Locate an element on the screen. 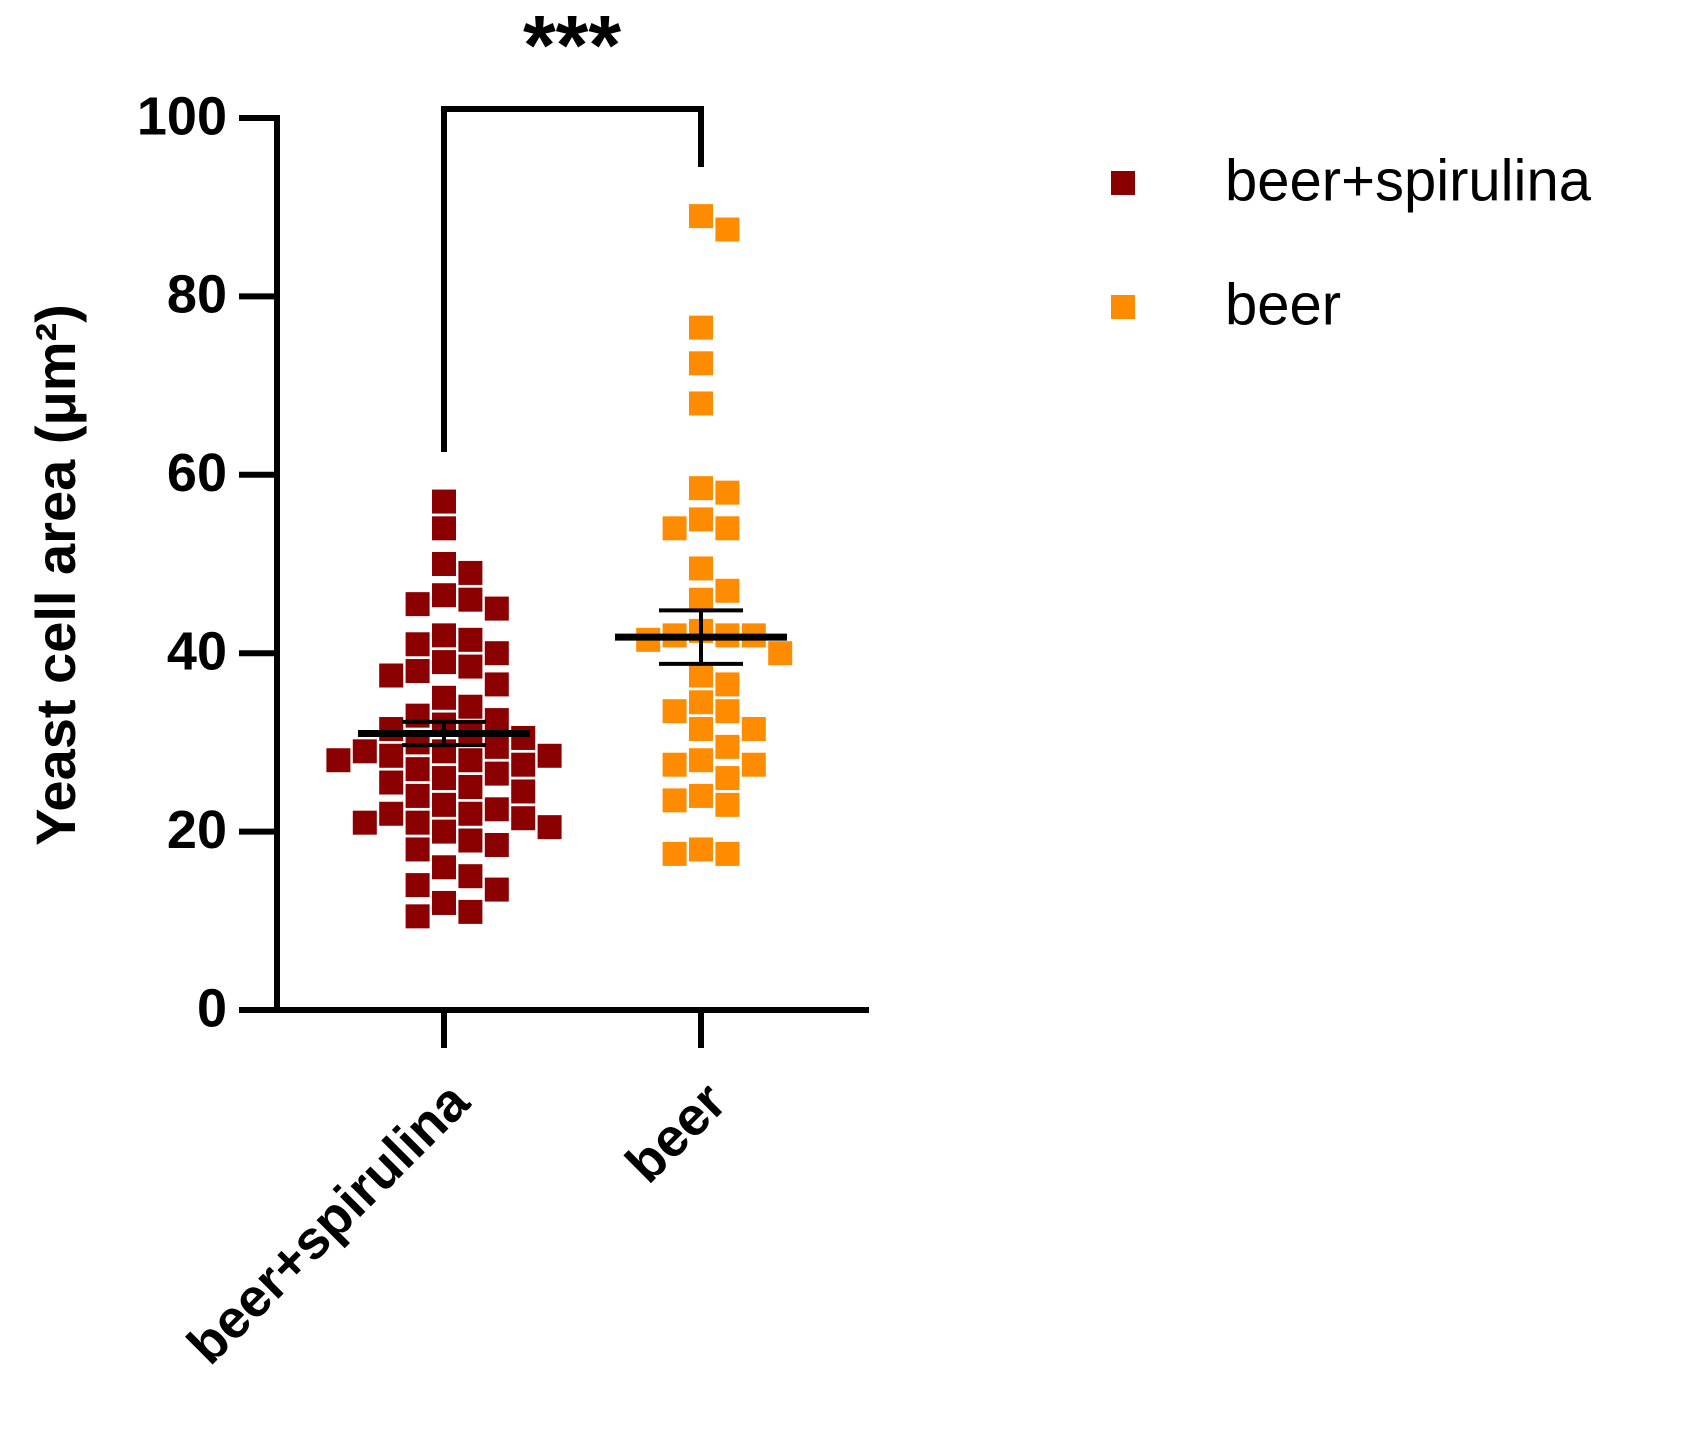 This screenshot has height=1451, width=1686. y-axis-label: Yeast cell area (μm²) is located at coordinates (55, 575).